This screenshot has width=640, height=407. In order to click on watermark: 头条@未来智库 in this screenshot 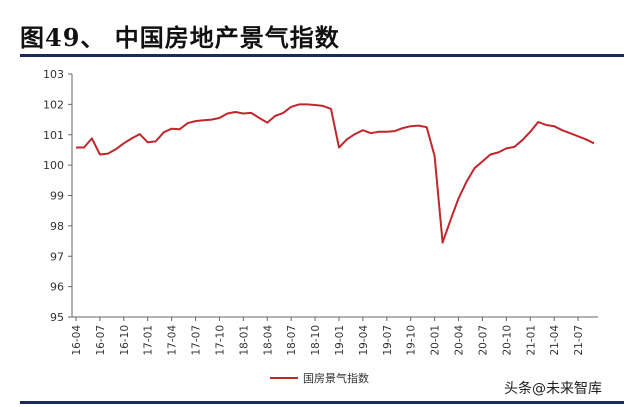, I will do `click(553, 389)`.